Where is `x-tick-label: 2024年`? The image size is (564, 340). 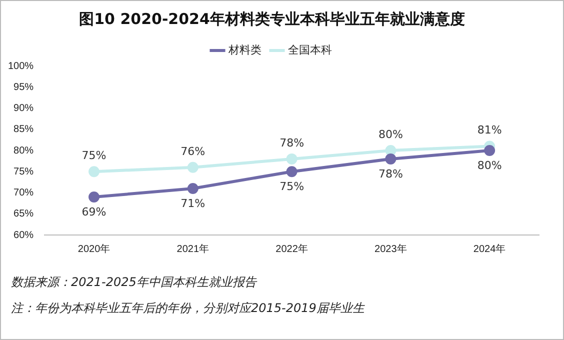
x-tick-label: 2024年 is located at coordinates (489, 248).